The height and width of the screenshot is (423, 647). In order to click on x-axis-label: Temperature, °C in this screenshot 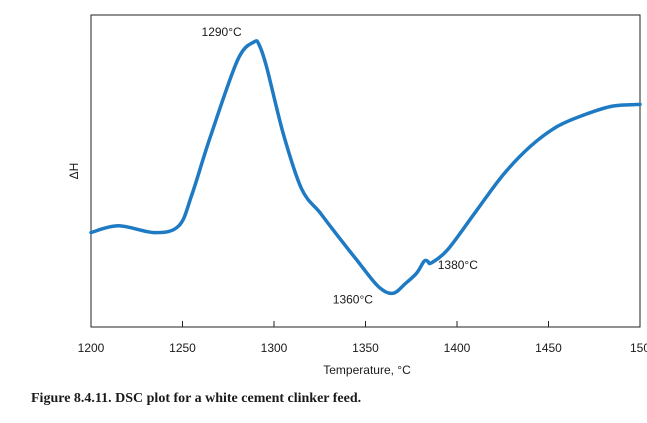, I will do `click(367, 370)`.